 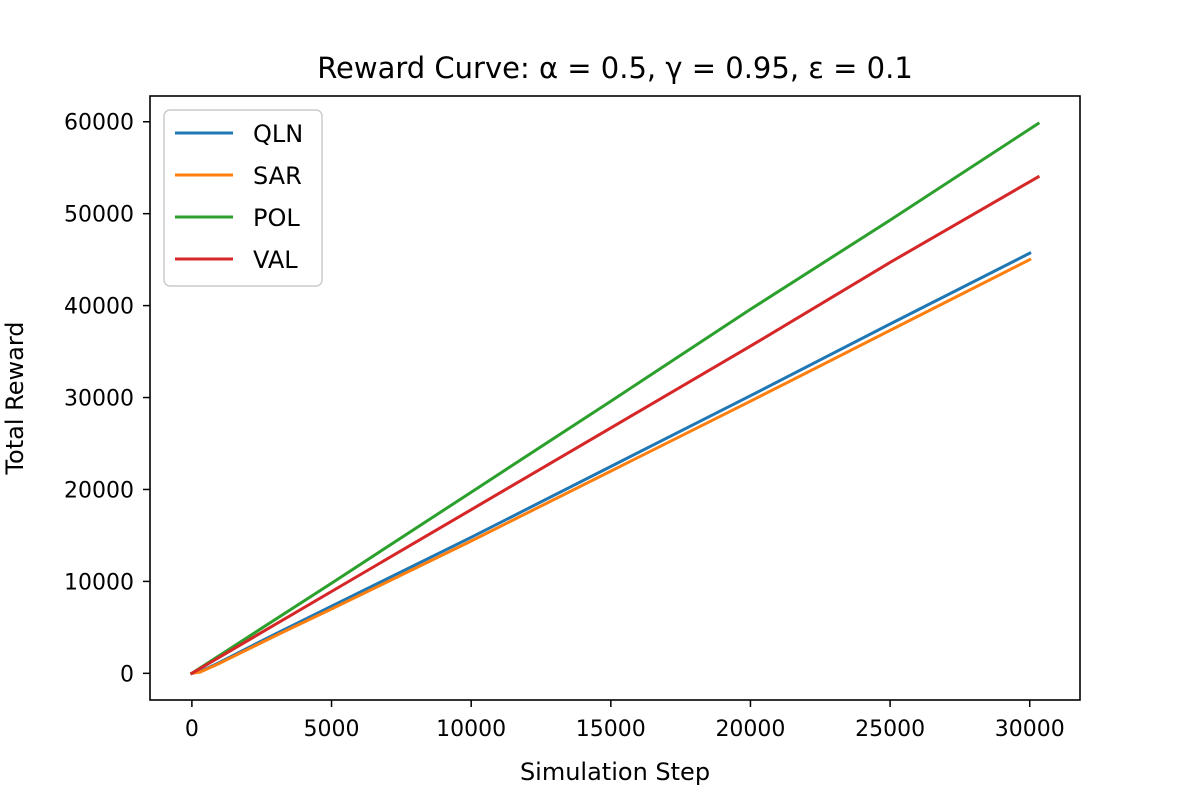 I want to click on x-tick-label: 10000, so click(x=471, y=729).